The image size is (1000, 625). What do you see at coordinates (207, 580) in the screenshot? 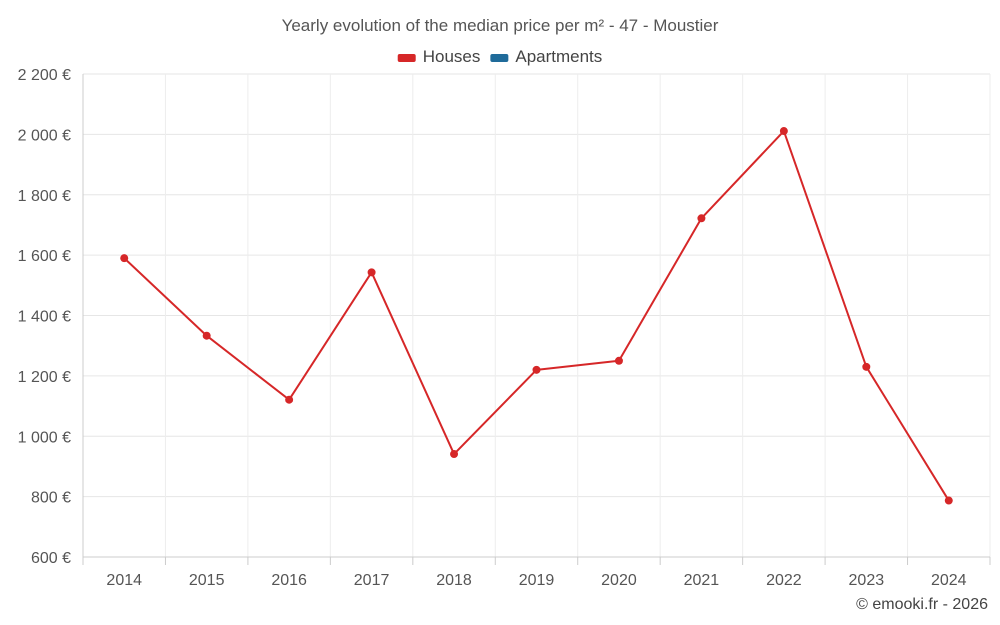
I see `x-tick-label: 2015` at bounding box center [207, 580].